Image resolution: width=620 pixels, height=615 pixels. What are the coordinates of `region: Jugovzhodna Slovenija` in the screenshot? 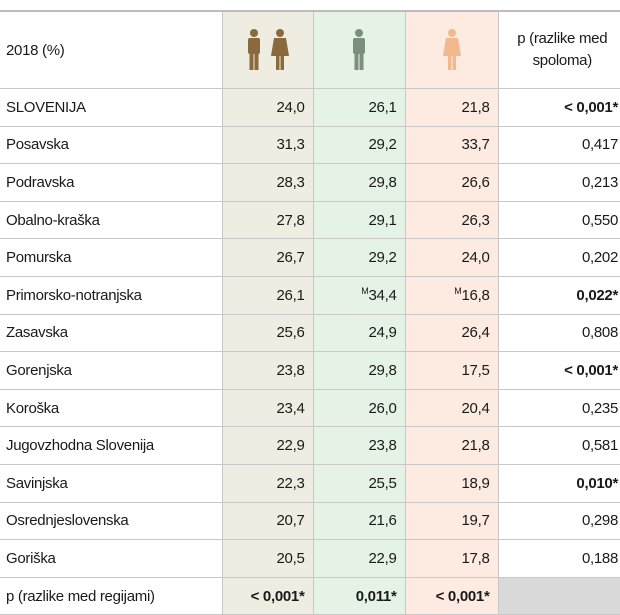 It's located at (111, 445).